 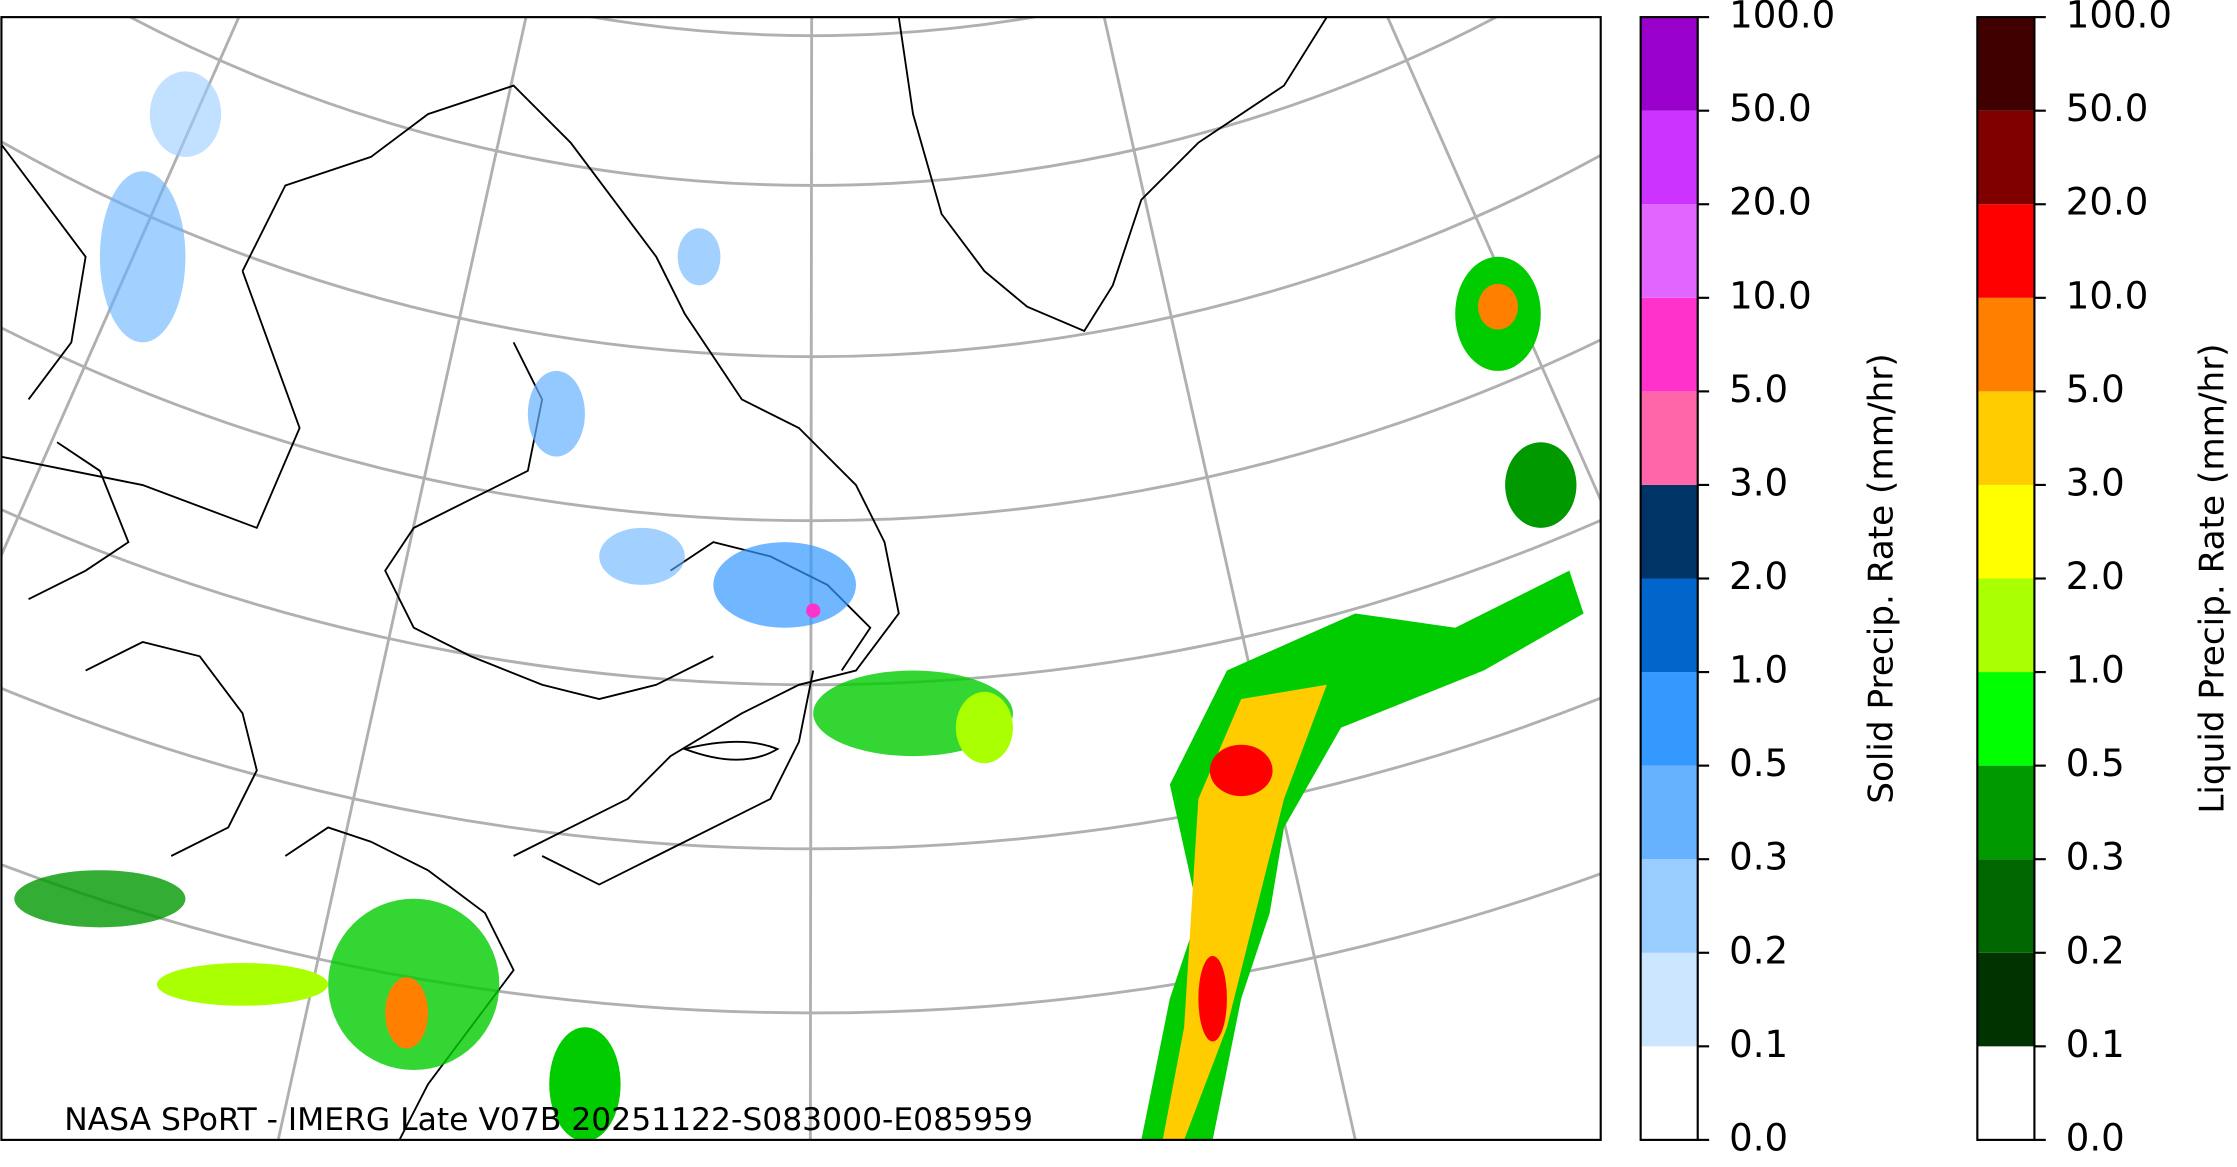 I want to click on colorbar-label: Liquid Precip. Rate (mm/hr), so click(x=2213, y=578).